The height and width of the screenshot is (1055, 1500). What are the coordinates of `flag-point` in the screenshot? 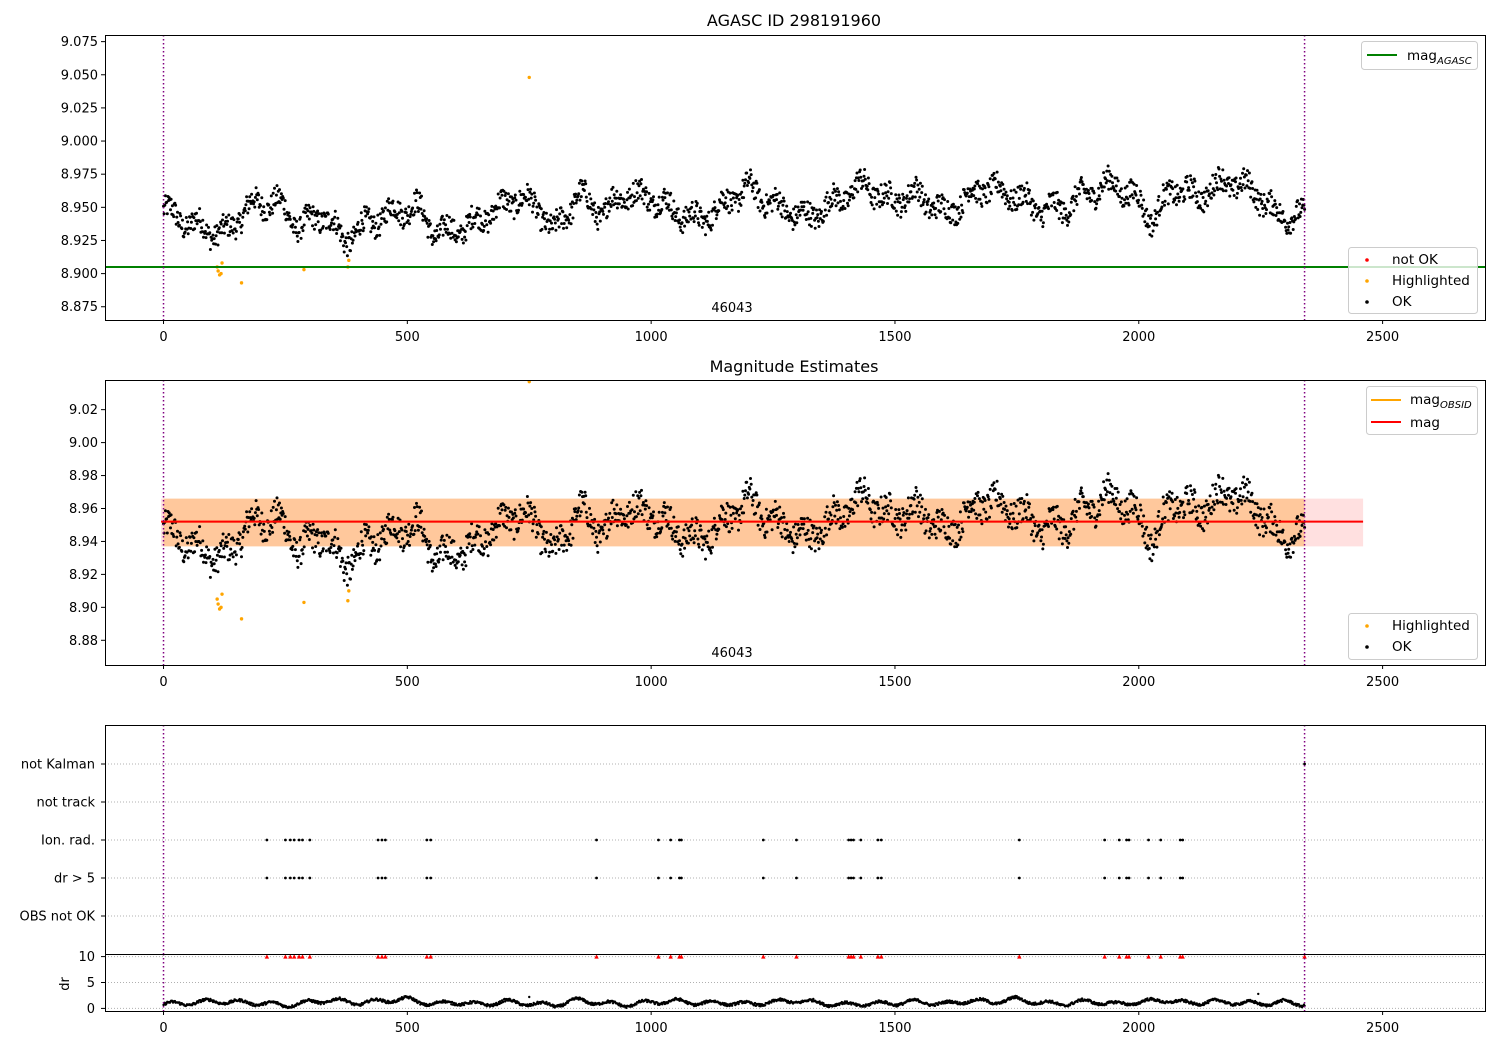 It's located at (1182, 840).